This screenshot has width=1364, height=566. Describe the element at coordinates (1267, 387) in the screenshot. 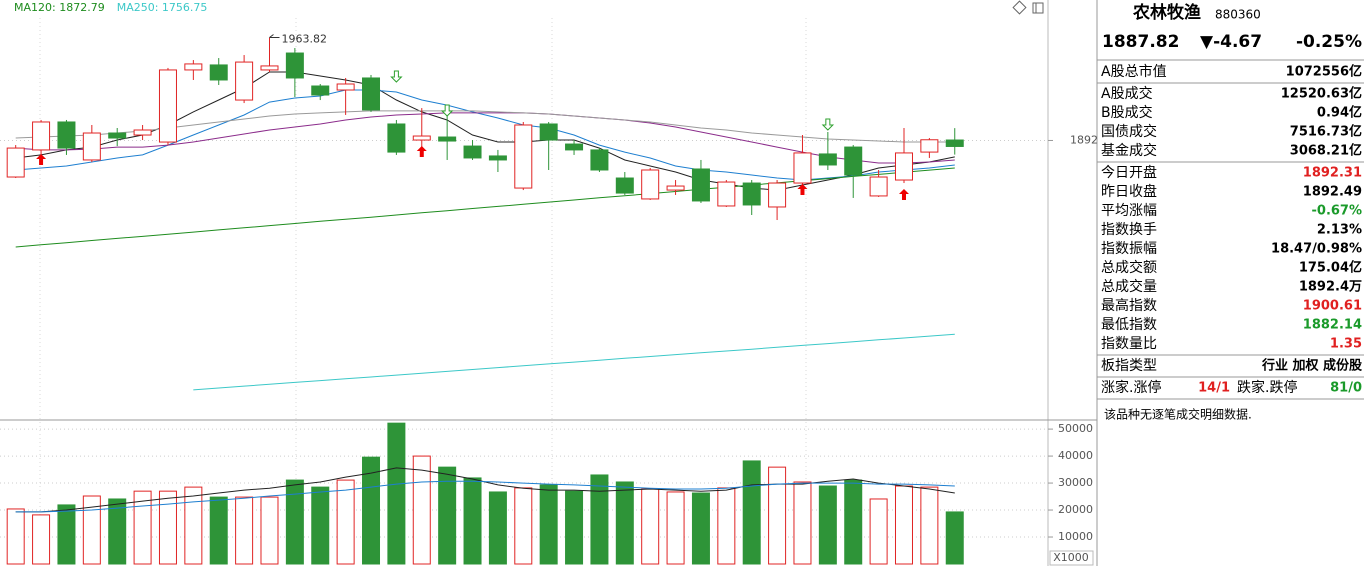

I see `breadth-label: 跌家.跌停` at that location.